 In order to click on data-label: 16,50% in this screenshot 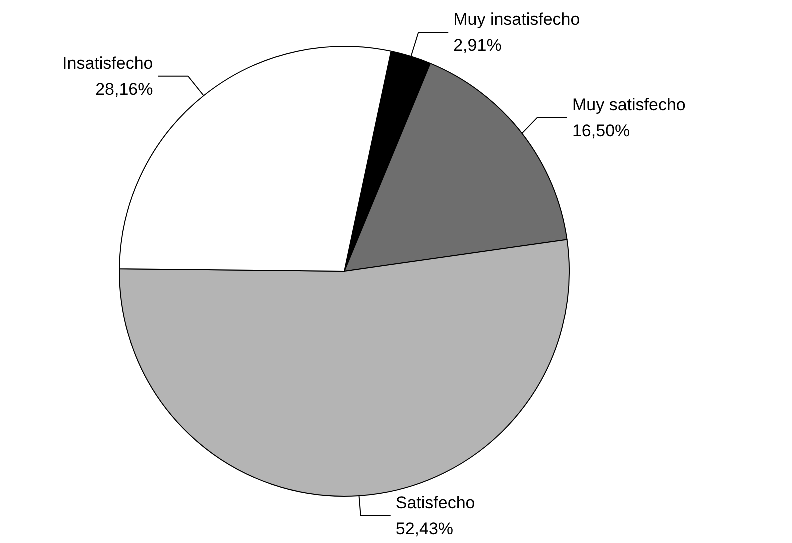, I will do `click(601, 130)`.